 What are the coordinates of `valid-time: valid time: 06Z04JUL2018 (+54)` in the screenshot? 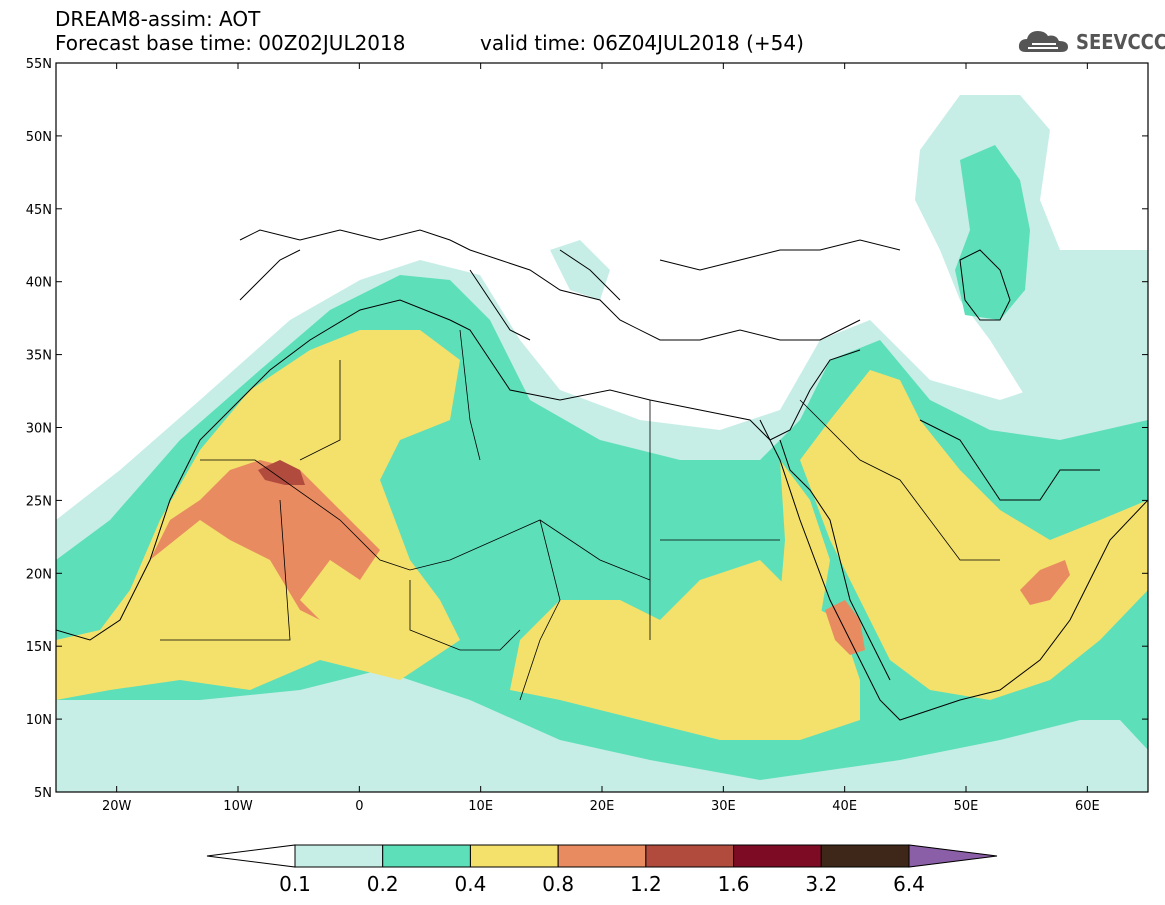 It's located at (642, 43).